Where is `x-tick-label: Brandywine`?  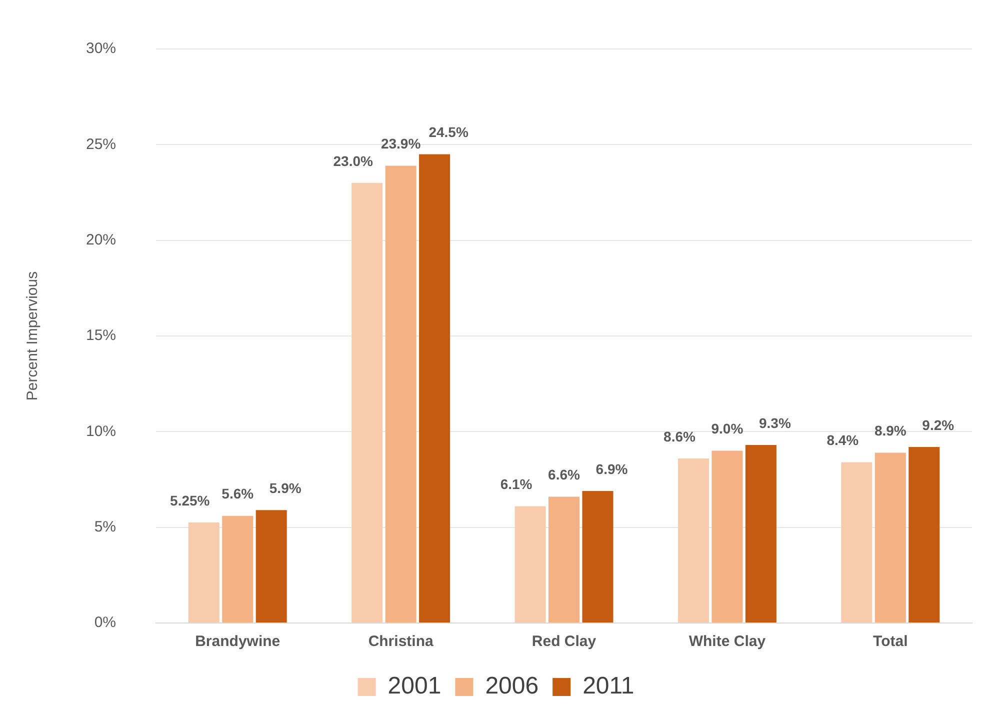
x-tick-label: Brandywine is located at coordinates (237, 641).